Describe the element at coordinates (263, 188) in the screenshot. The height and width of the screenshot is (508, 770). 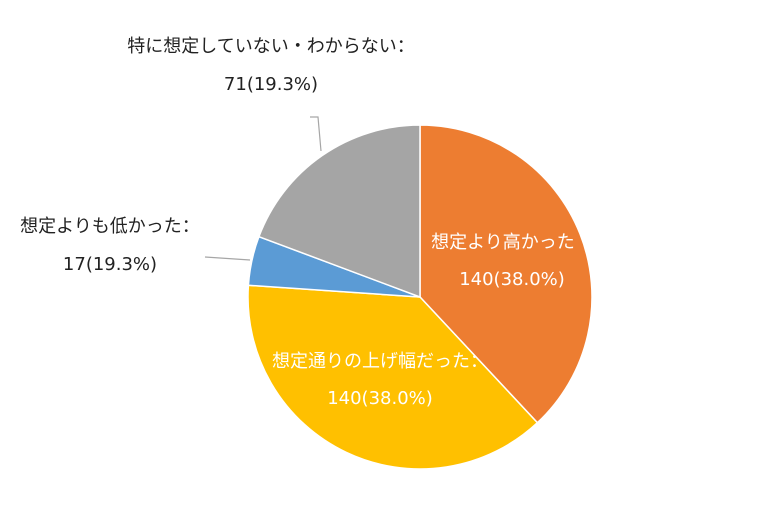
I see `leader-lines` at that location.